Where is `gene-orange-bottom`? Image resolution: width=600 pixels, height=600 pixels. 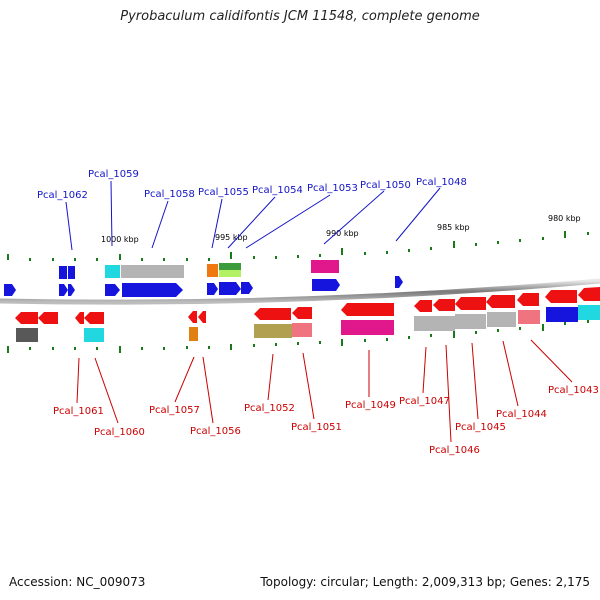 gene-orange-bottom is located at coordinates (193, 334).